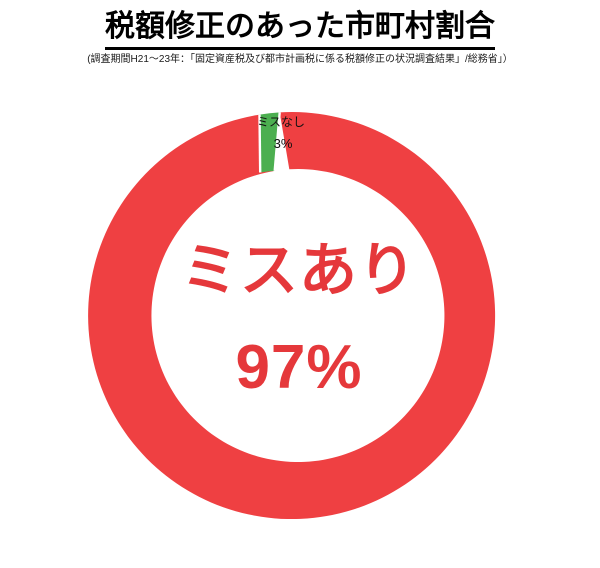  Describe the element at coordinates (299, 270) in the screenshot. I see `center-label-mistake: ミスあり` at that location.